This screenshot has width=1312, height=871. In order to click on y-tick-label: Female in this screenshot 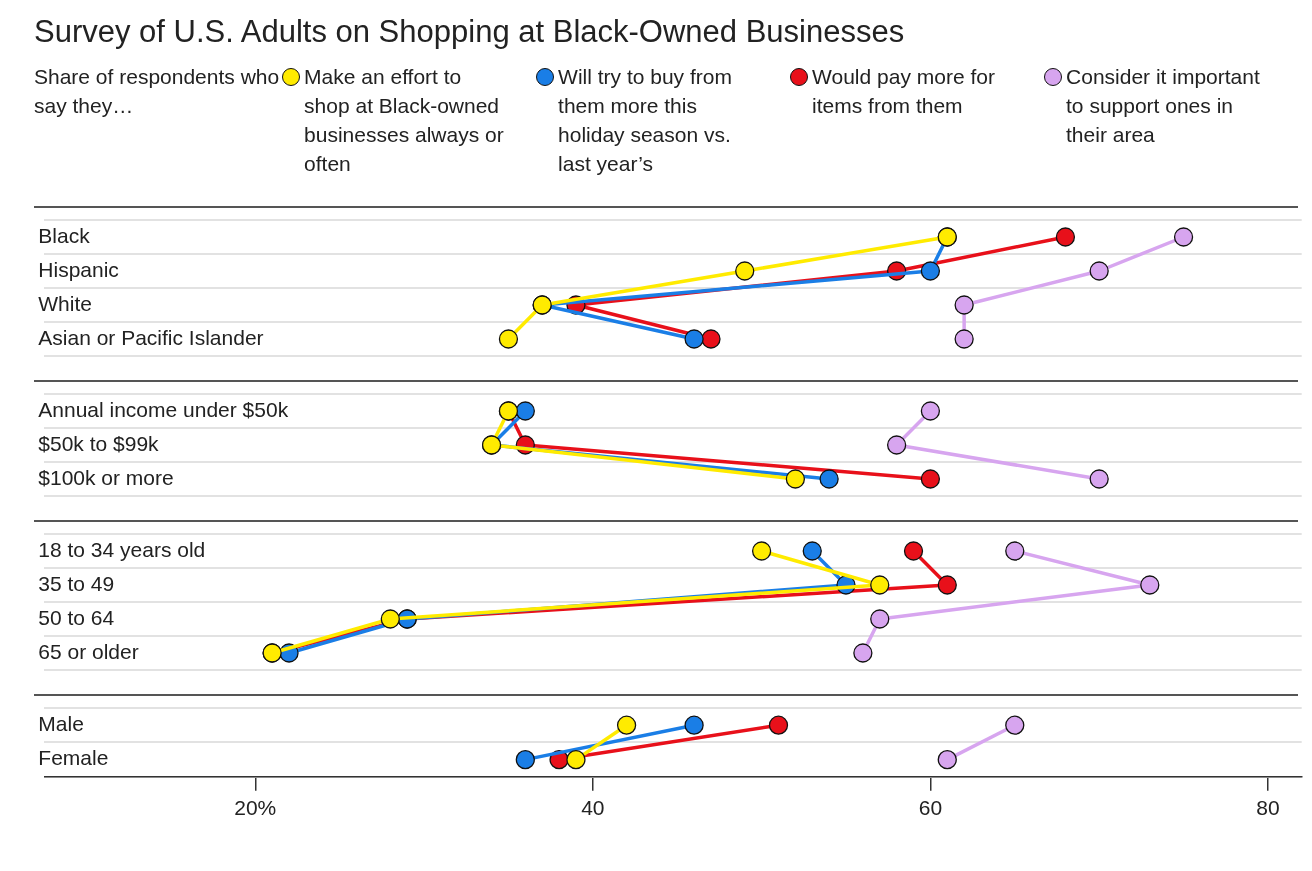, I will do `click(73, 758)`.